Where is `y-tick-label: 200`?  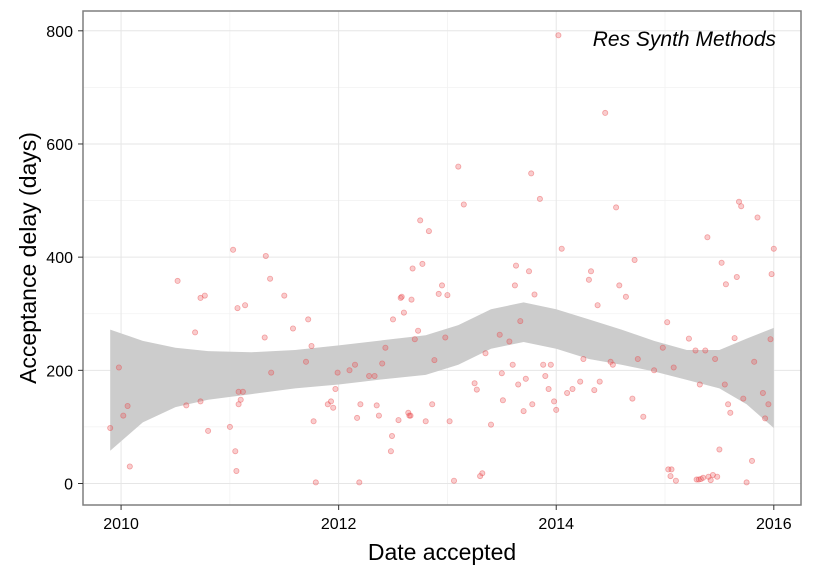 y-tick-label: 200 is located at coordinates (59, 371).